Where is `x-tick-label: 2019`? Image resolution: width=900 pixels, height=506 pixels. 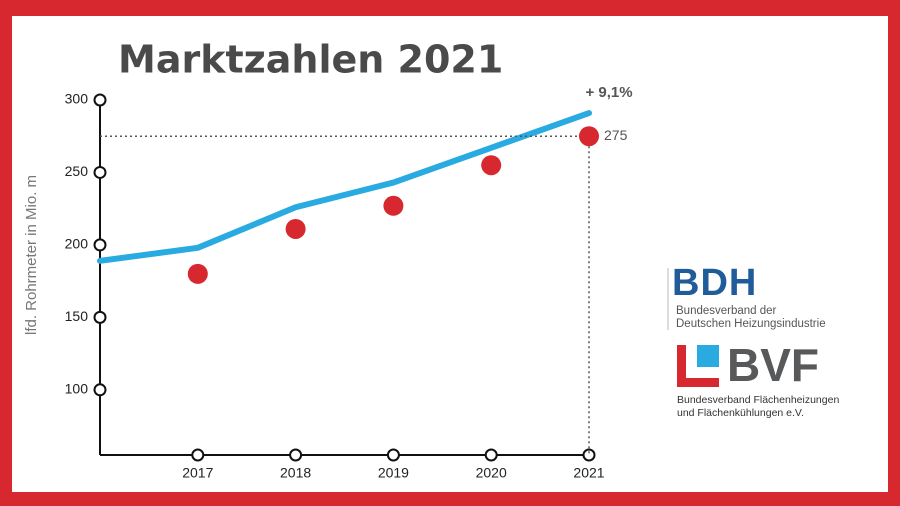 x-tick-label: 2019 is located at coordinates (393, 473).